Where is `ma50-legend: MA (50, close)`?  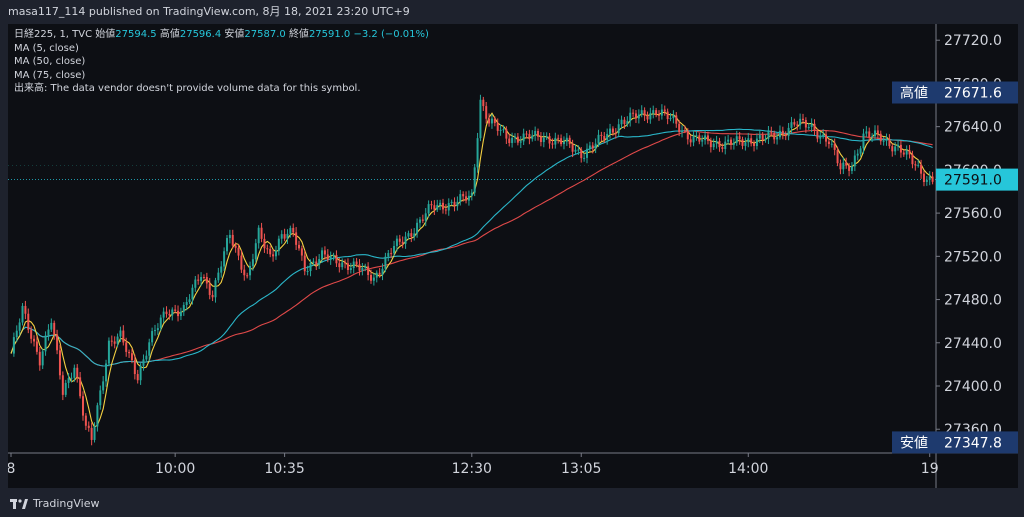
ma50-legend: MA (50, close) is located at coordinates (50, 61).